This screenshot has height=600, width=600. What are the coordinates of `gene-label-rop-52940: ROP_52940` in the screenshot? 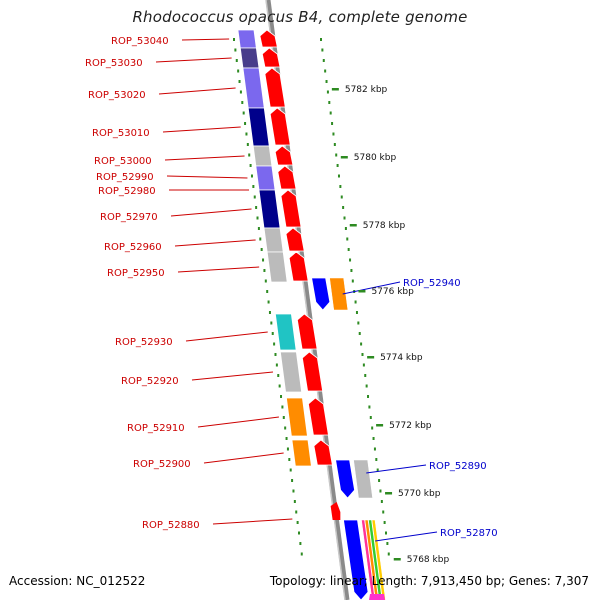 It's located at (432, 283).